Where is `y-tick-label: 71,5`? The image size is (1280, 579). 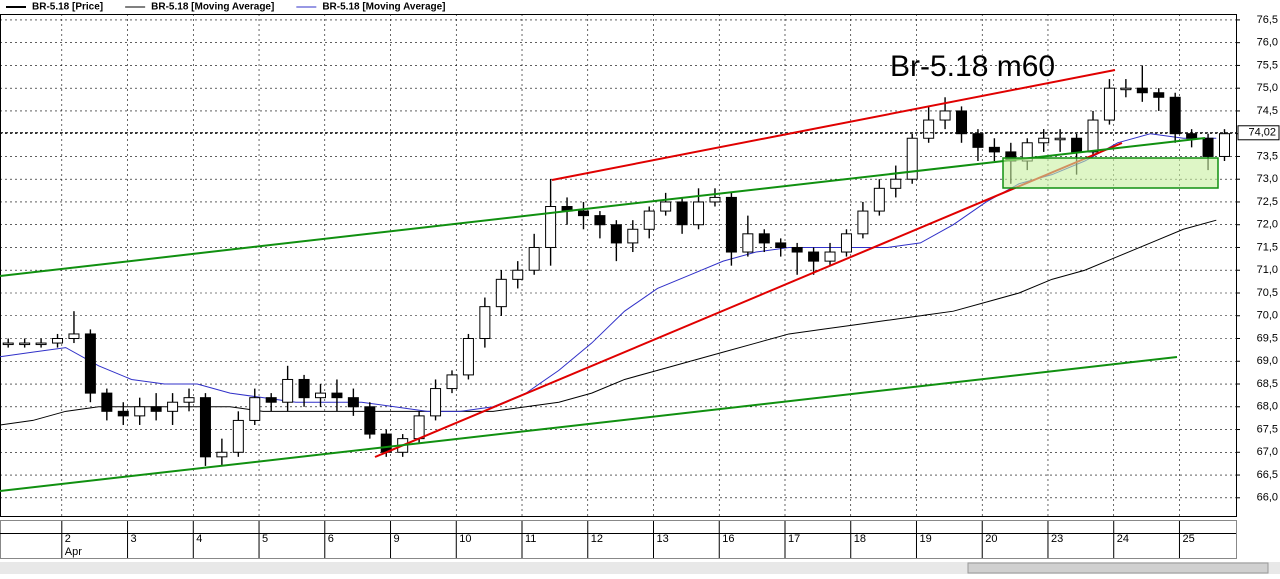
y-tick-label: 71,5 is located at coordinates (1267, 247).